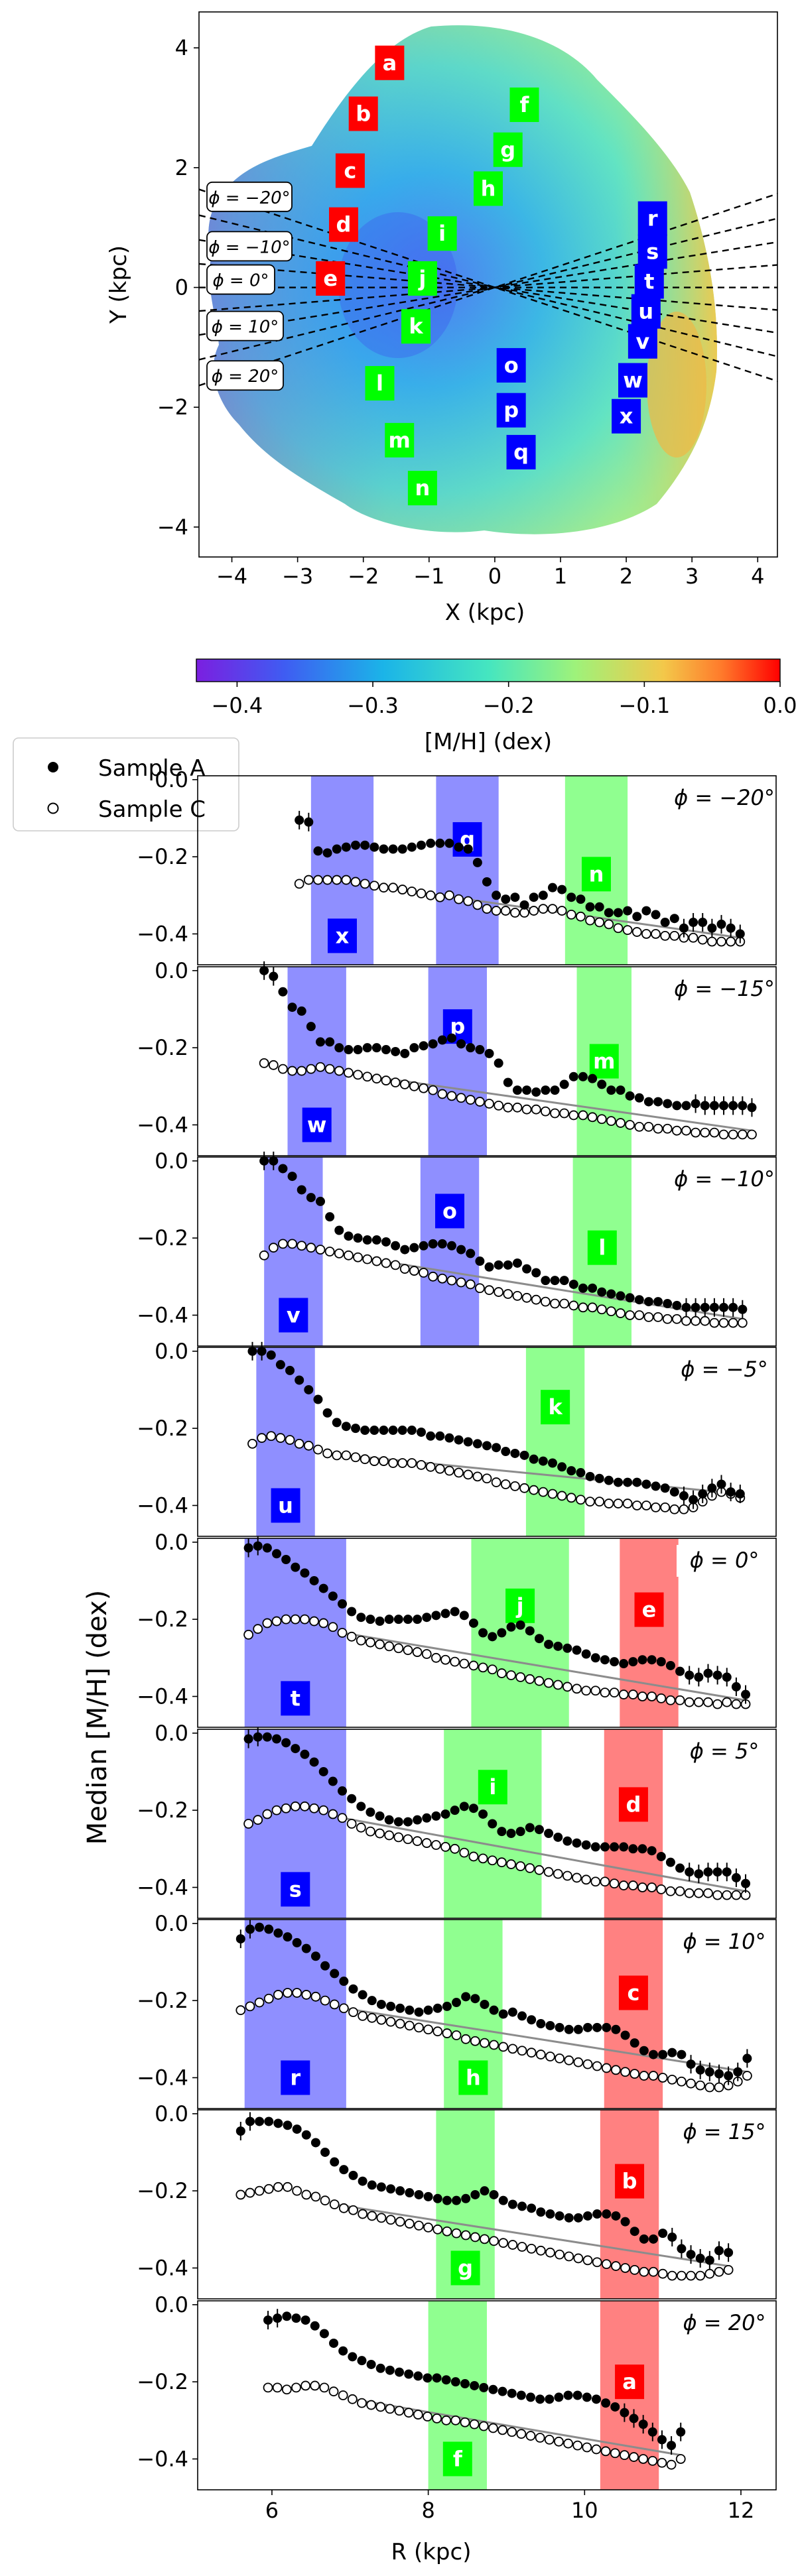 This screenshot has width=796, height=2576. I want to click on region-band-box-g, so click(465, 2268).